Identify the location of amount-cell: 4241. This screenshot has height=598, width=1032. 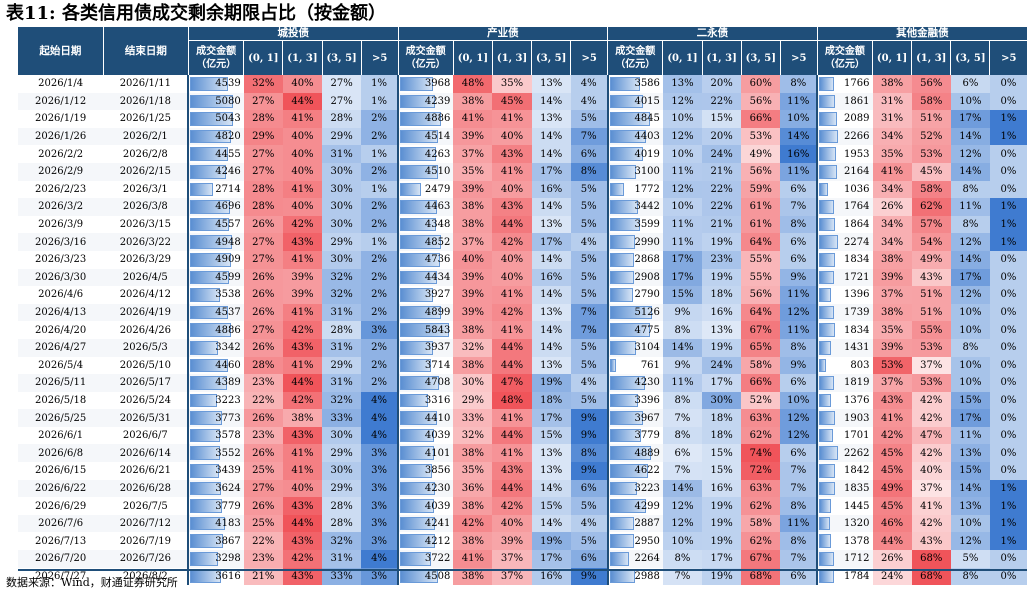
(425, 523).